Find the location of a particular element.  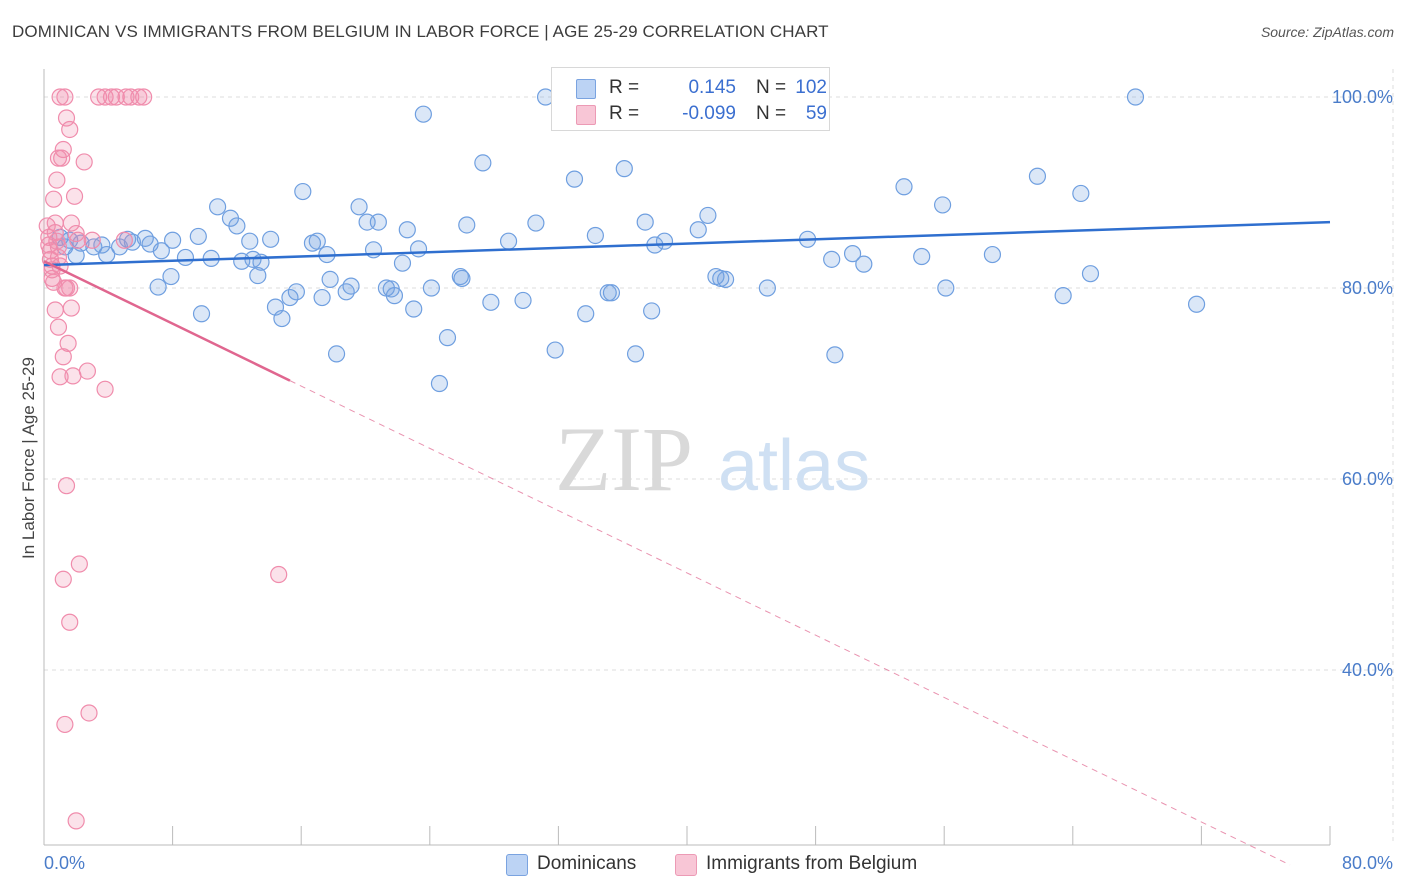

belgium-points is located at coordinates (163, 459).